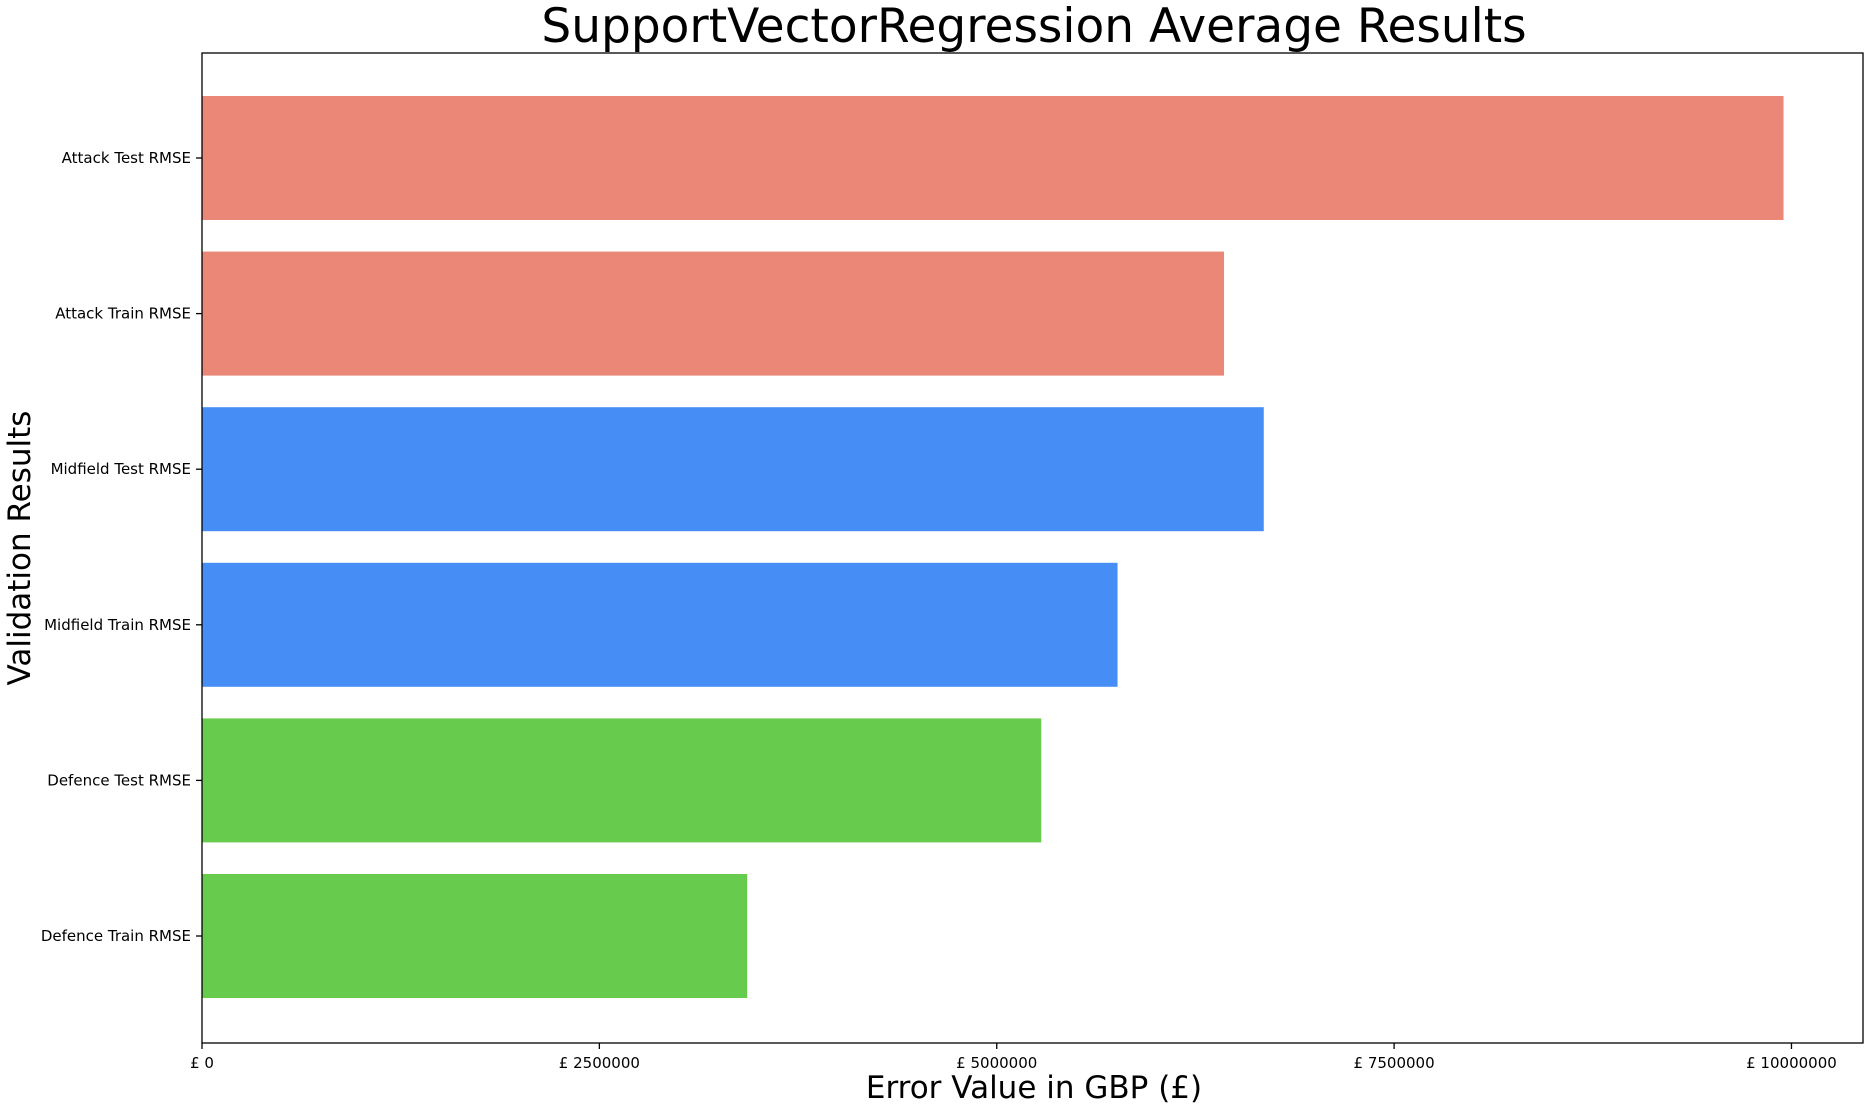 The width and height of the screenshot is (1870, 1108). Describe the element at coordinates (202, 1063) in the screenshot. I see `x-tick-label: £ 0` at that location.